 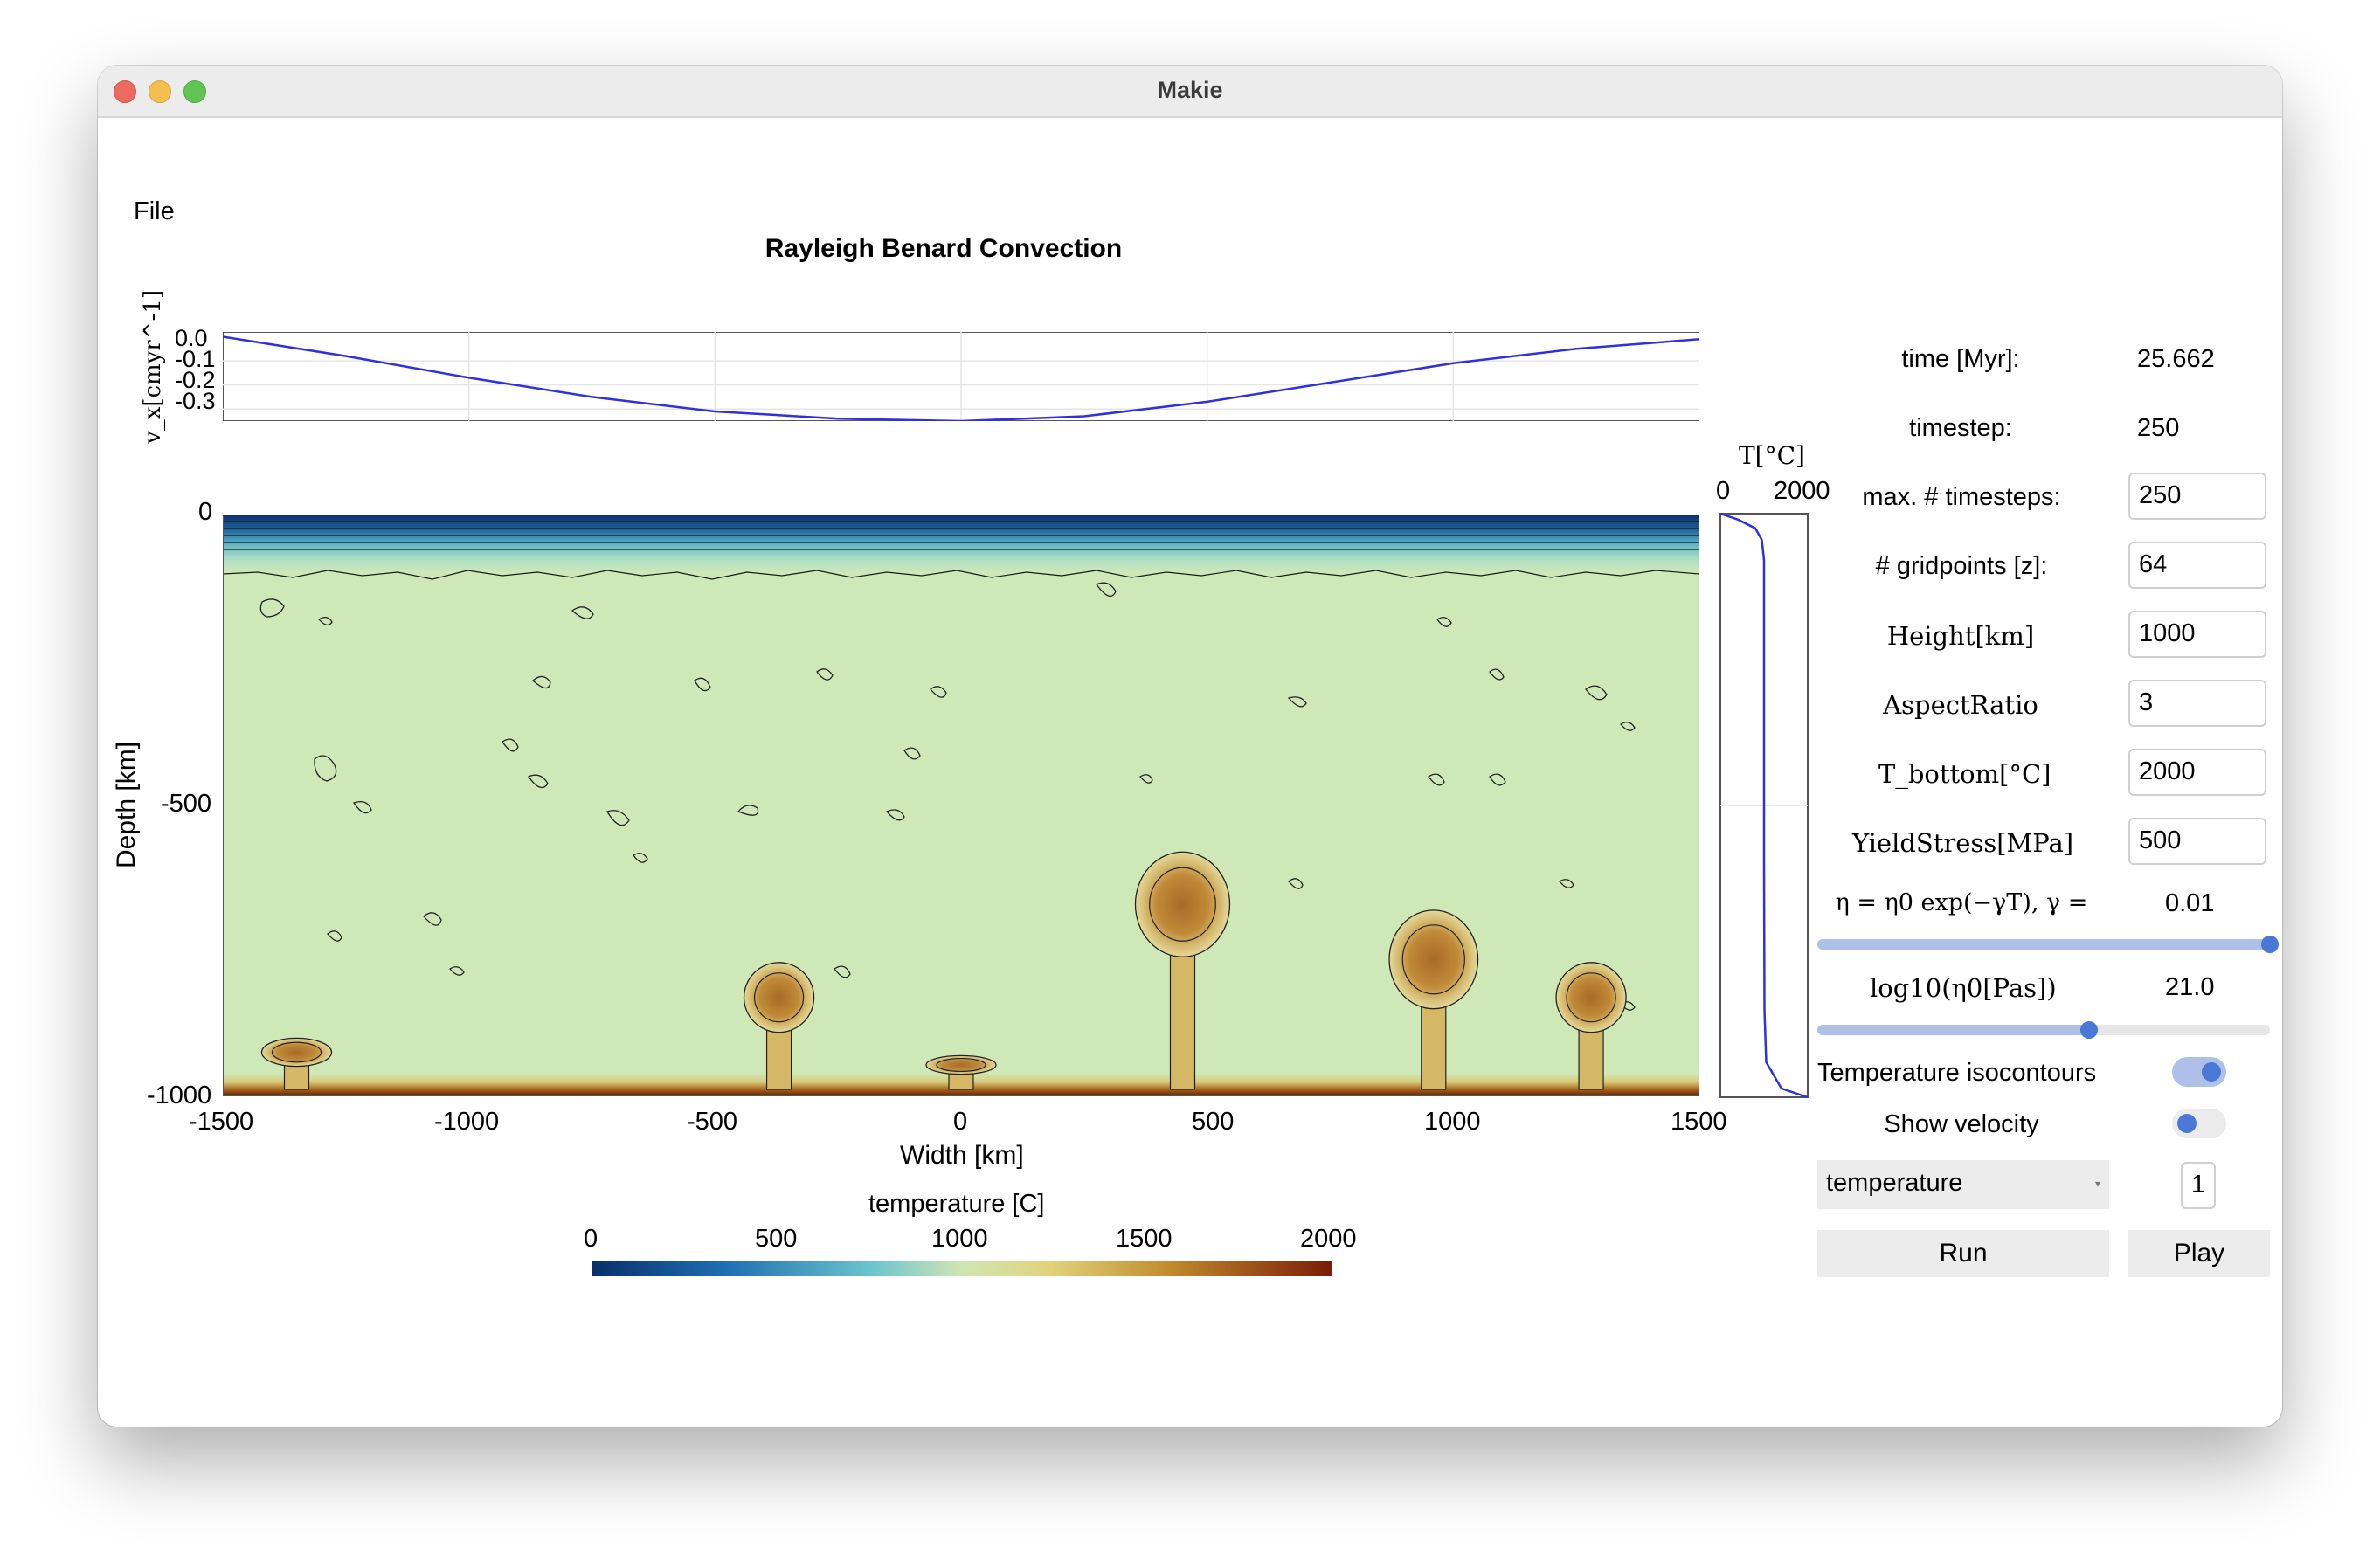 What do you see at coordinates (1963, 1253) in the screenshot?
I see `run-button: Run` at bounding box center [1963, 1253].